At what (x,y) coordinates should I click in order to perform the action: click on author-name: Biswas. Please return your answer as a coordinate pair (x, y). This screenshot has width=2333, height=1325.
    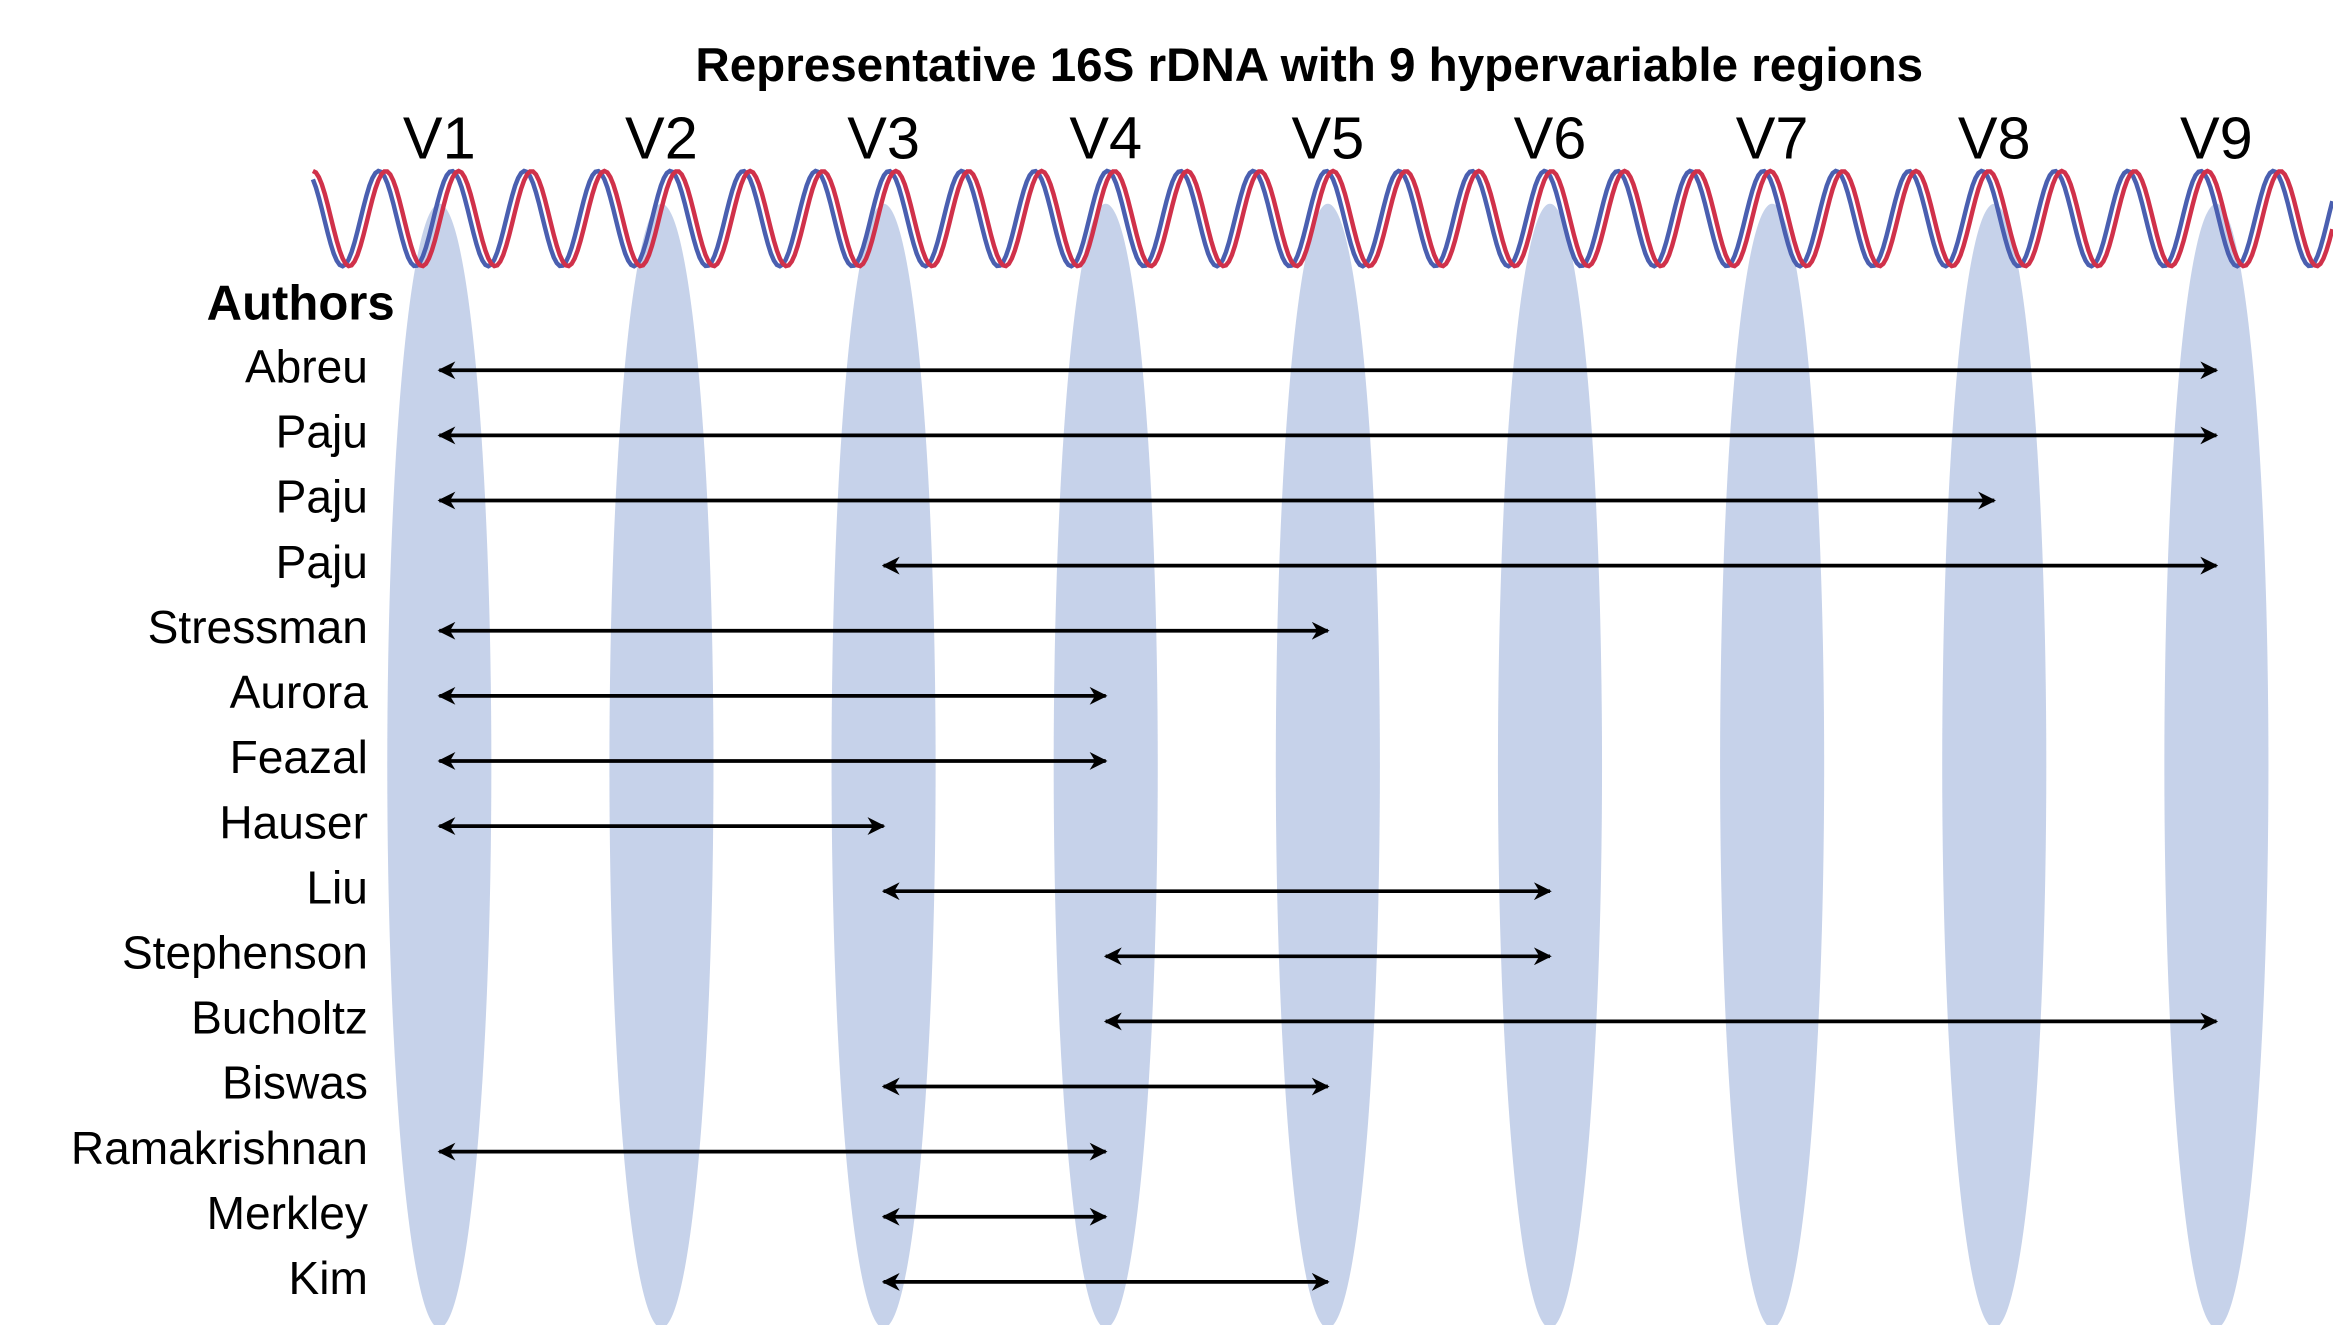
    Looking at the image, I should click on (295, 1083).